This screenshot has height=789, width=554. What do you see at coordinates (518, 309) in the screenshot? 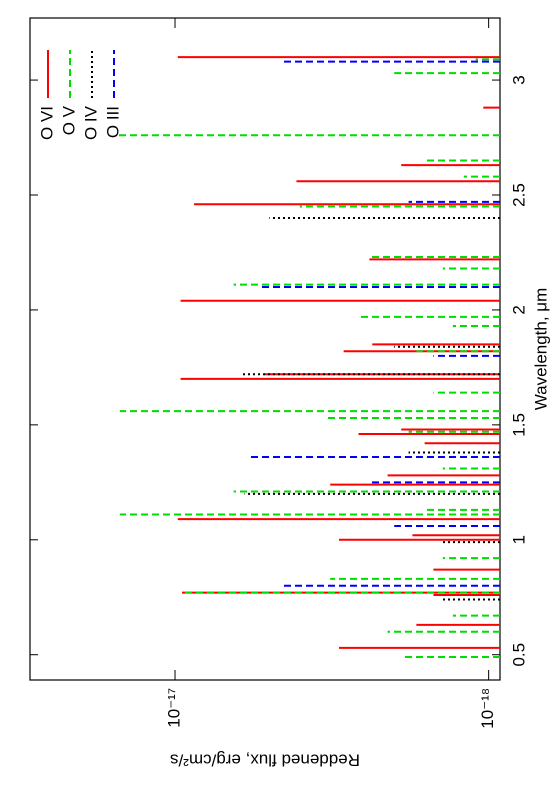
I see `x-tick-label: 2` at bounding box center [518, 309].